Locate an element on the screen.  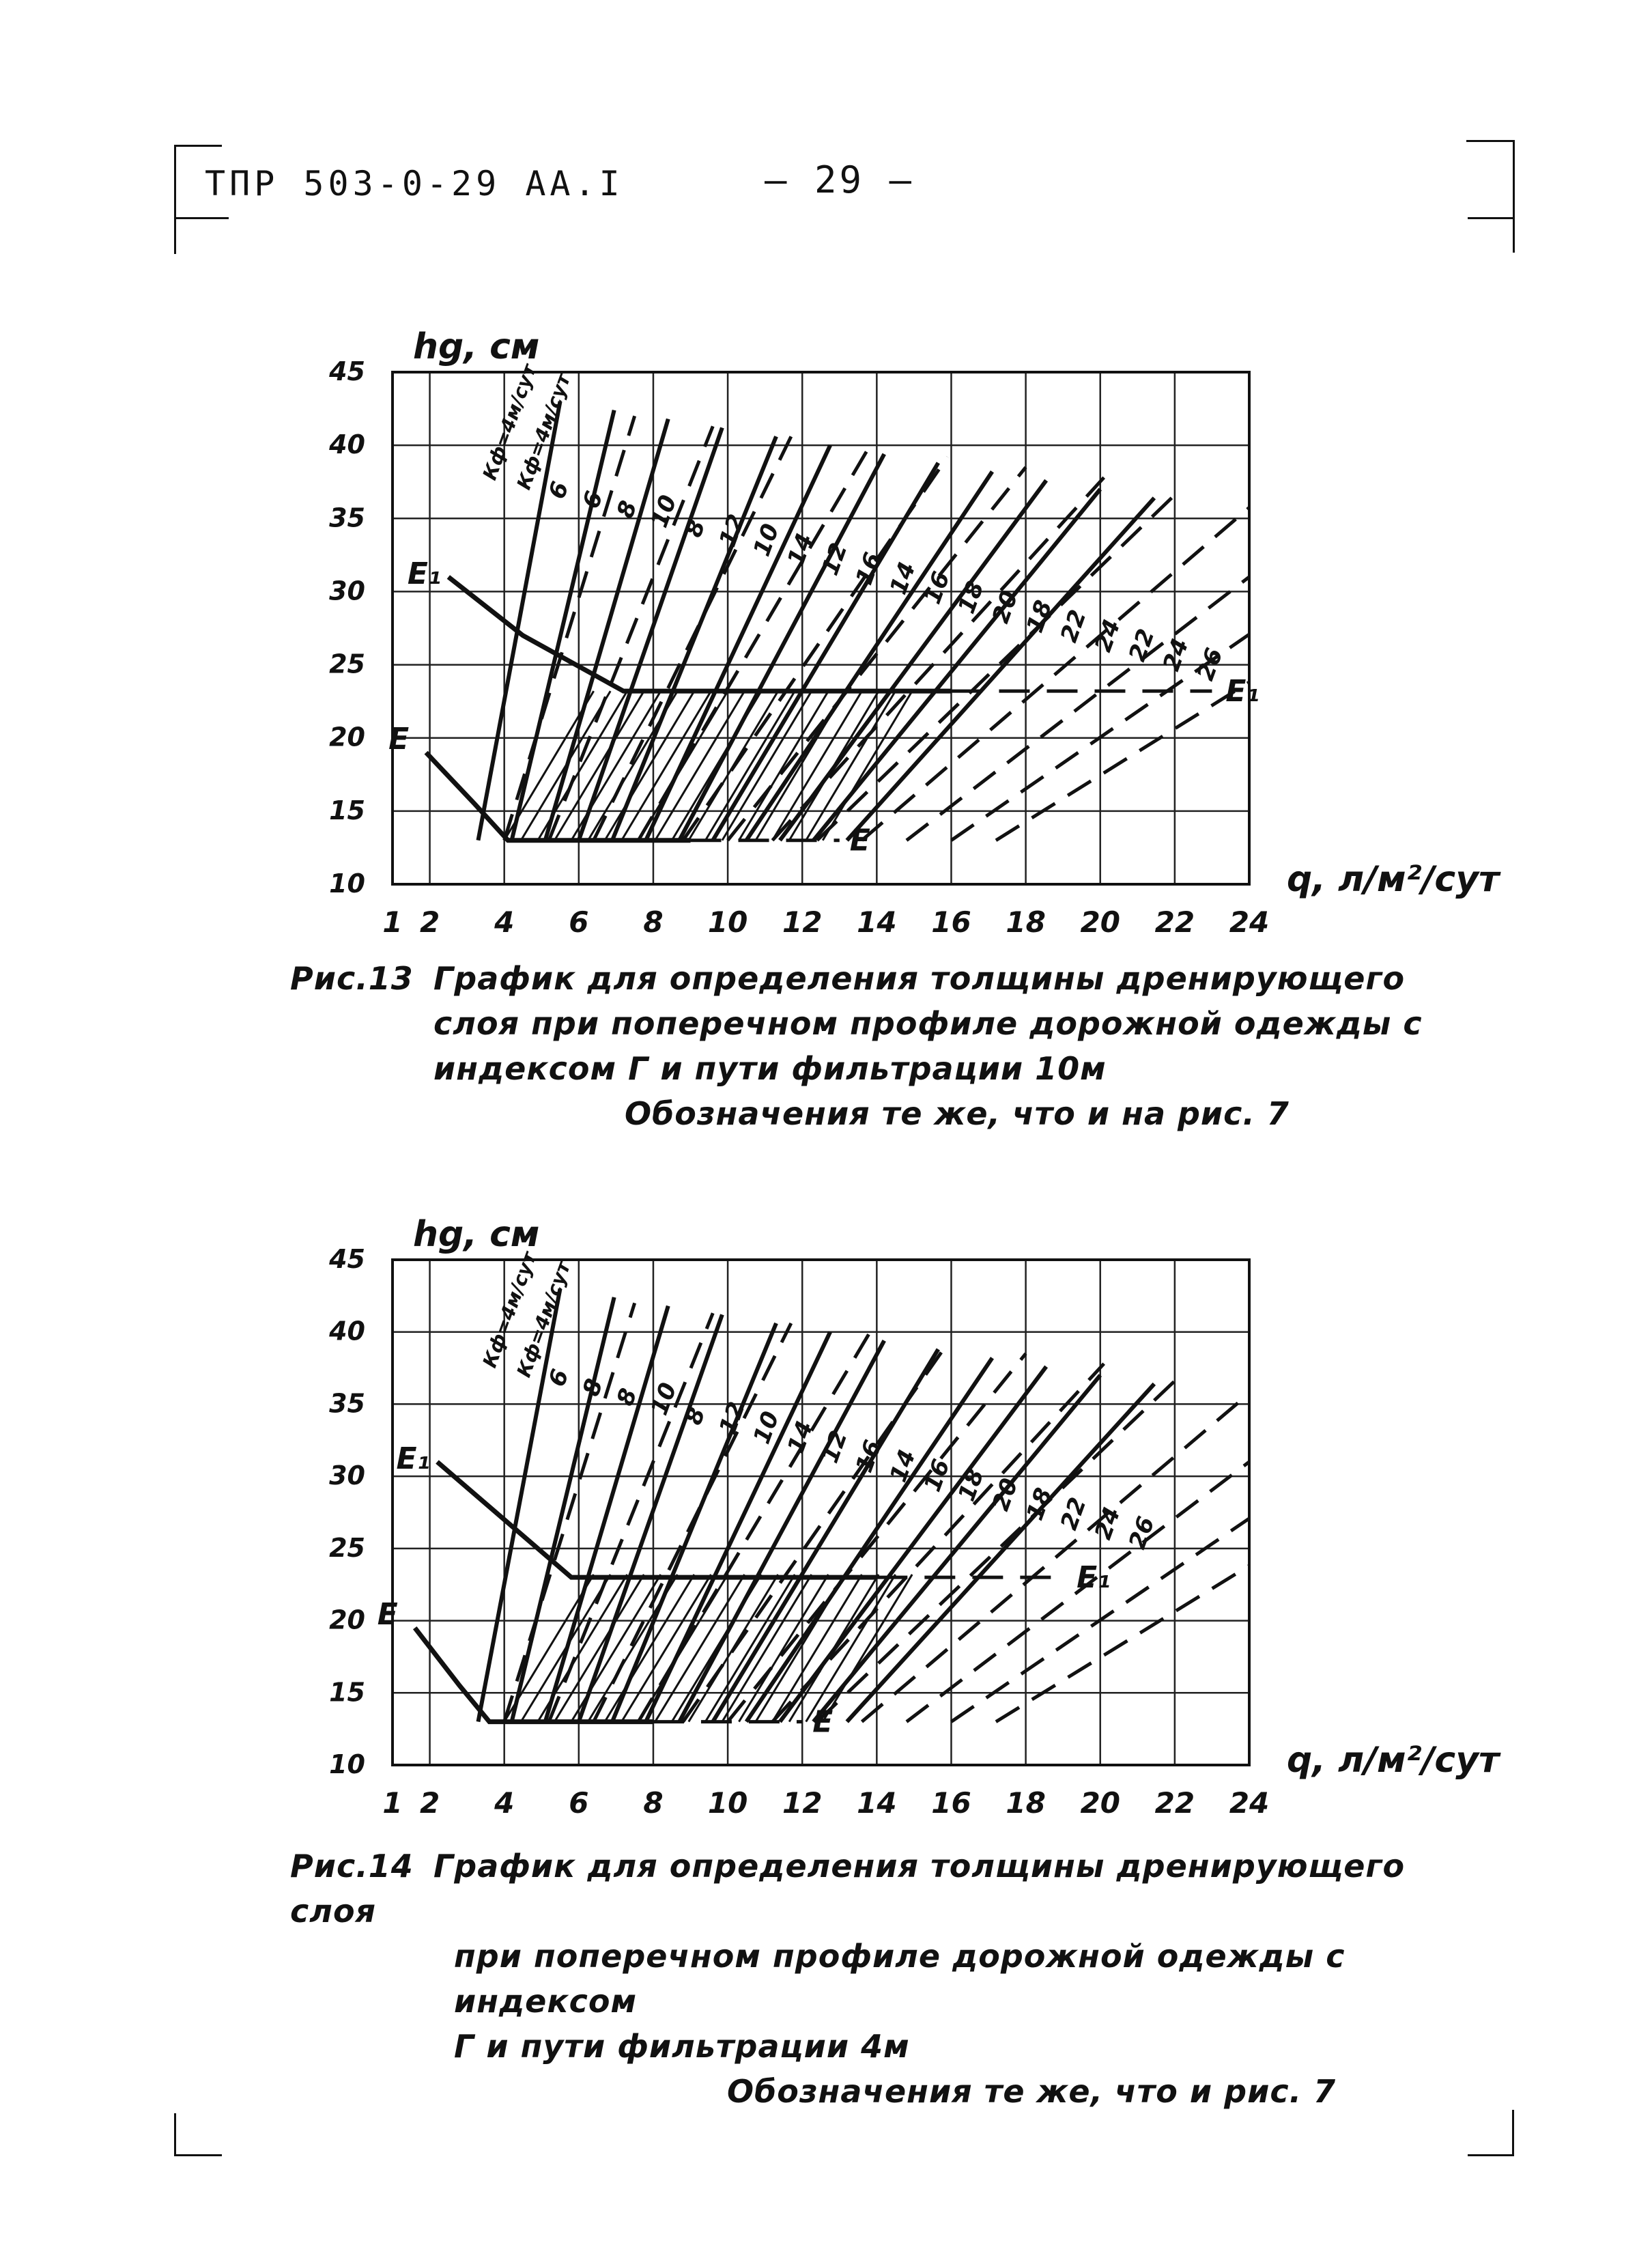
curve-label: 26 is located at coordinates (1210, 664).